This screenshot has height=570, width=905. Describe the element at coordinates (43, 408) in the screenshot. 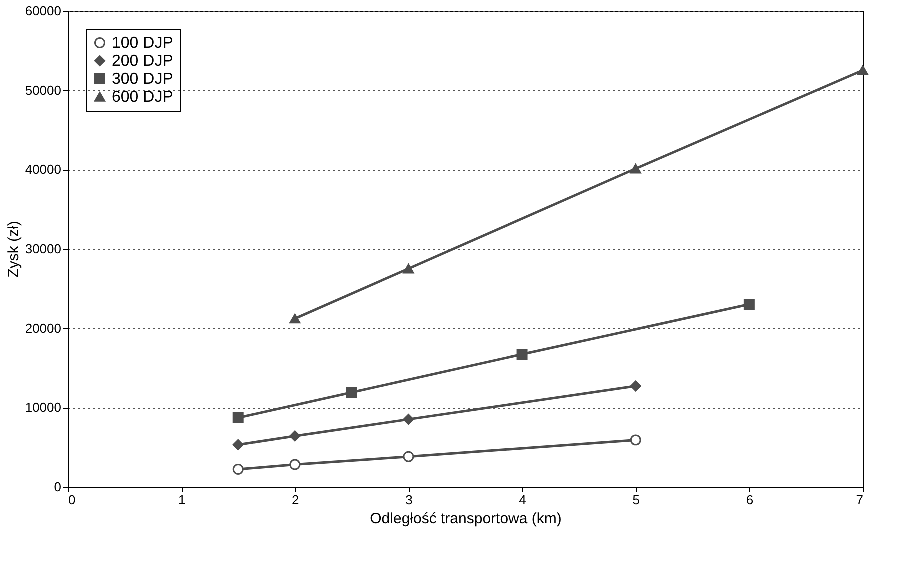

I see `y-tick-label: 10000` at that location.